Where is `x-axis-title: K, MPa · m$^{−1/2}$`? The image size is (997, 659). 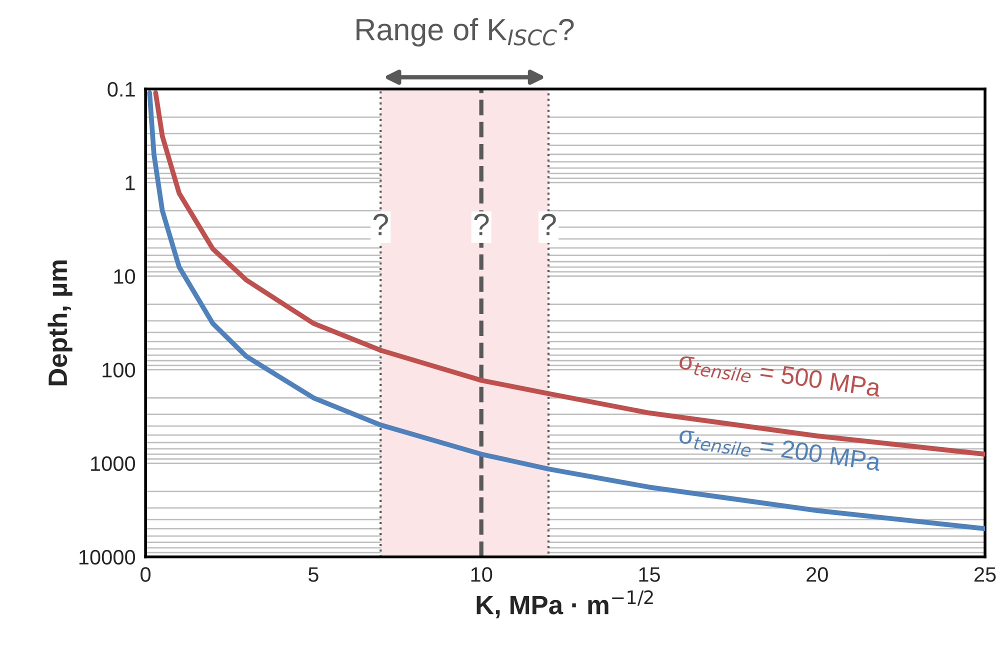 x-axis-title: K, MPa · m$^{−1/2}$ is located at coordinates (564, 604).